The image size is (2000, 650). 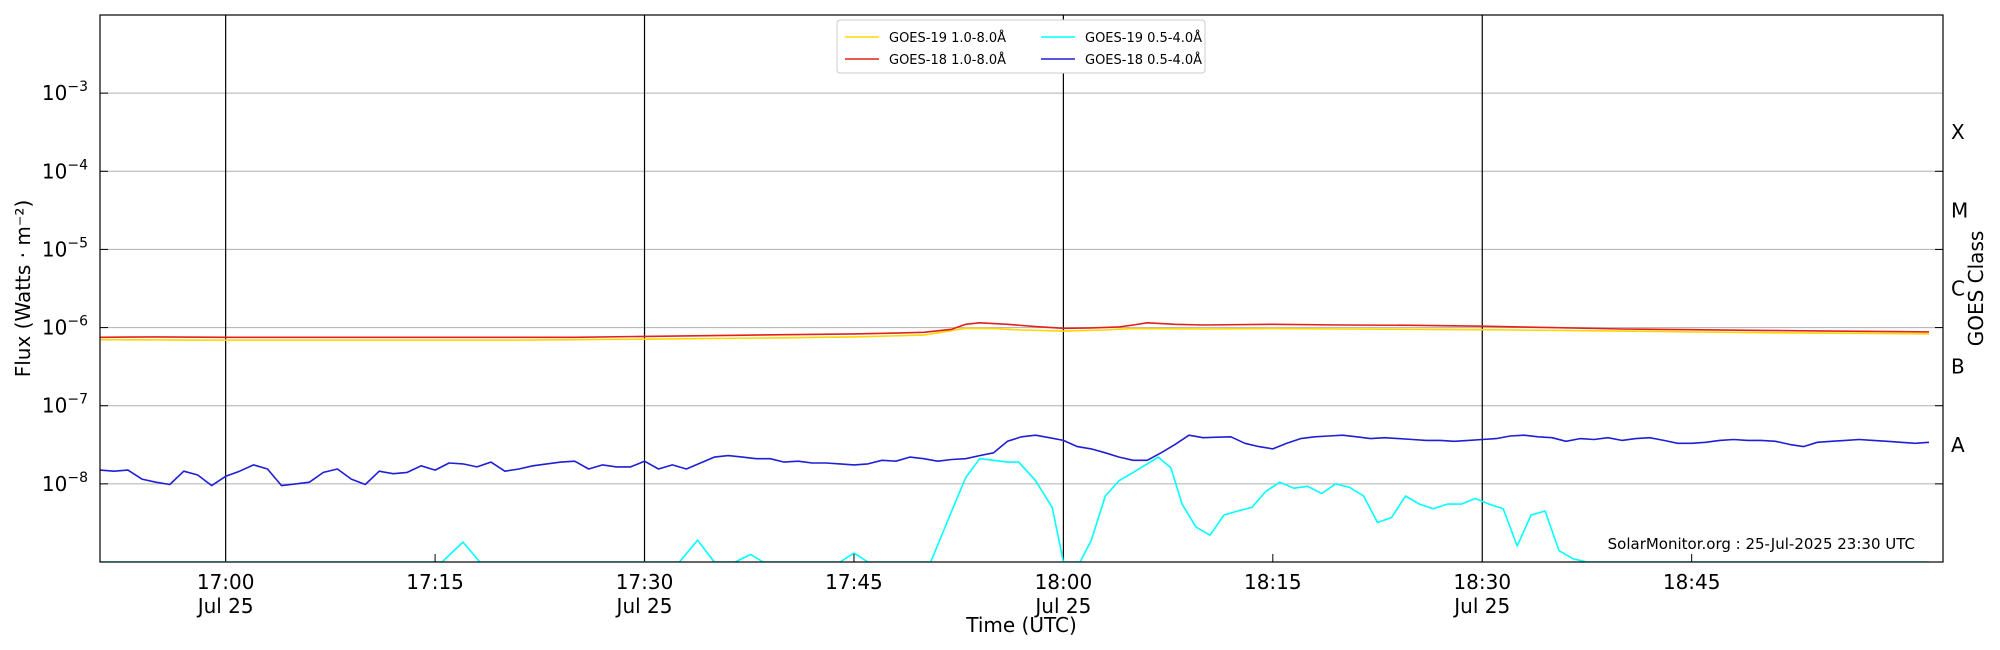 What do you see at coordinates (1958, 367) in the screenshot?
I see `goes-class-B: B` at bounding box center [1958, 367].